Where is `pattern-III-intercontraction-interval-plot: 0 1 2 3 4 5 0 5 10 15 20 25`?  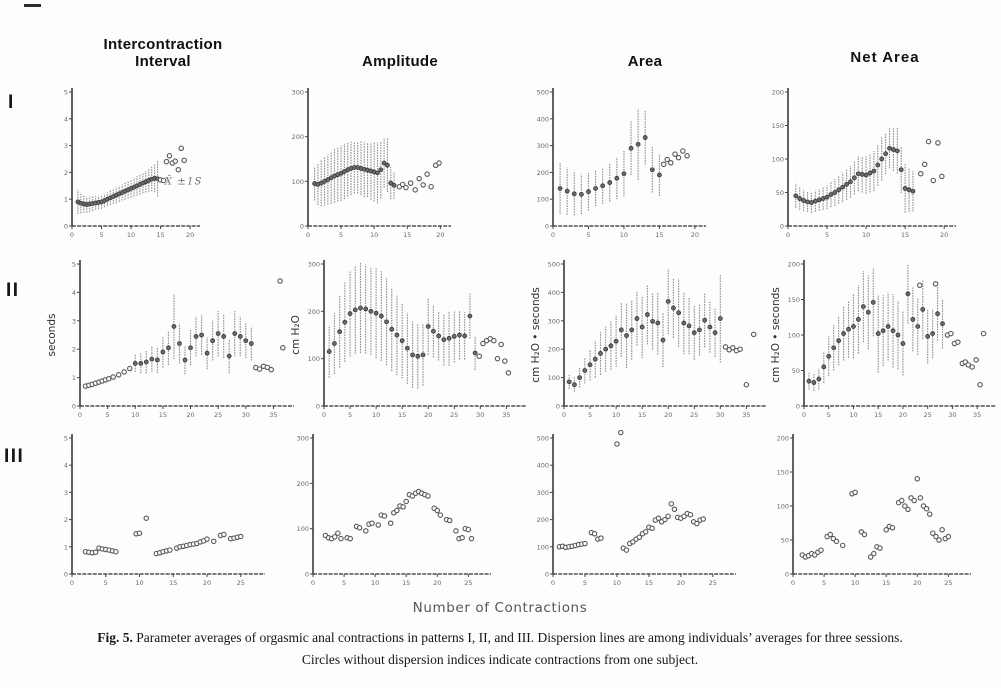
pattern-III-intercontraction-interval-plot: 0 1 2 3 4 5 0 5 10 15 20 25 is located at coordinates (164, 510).